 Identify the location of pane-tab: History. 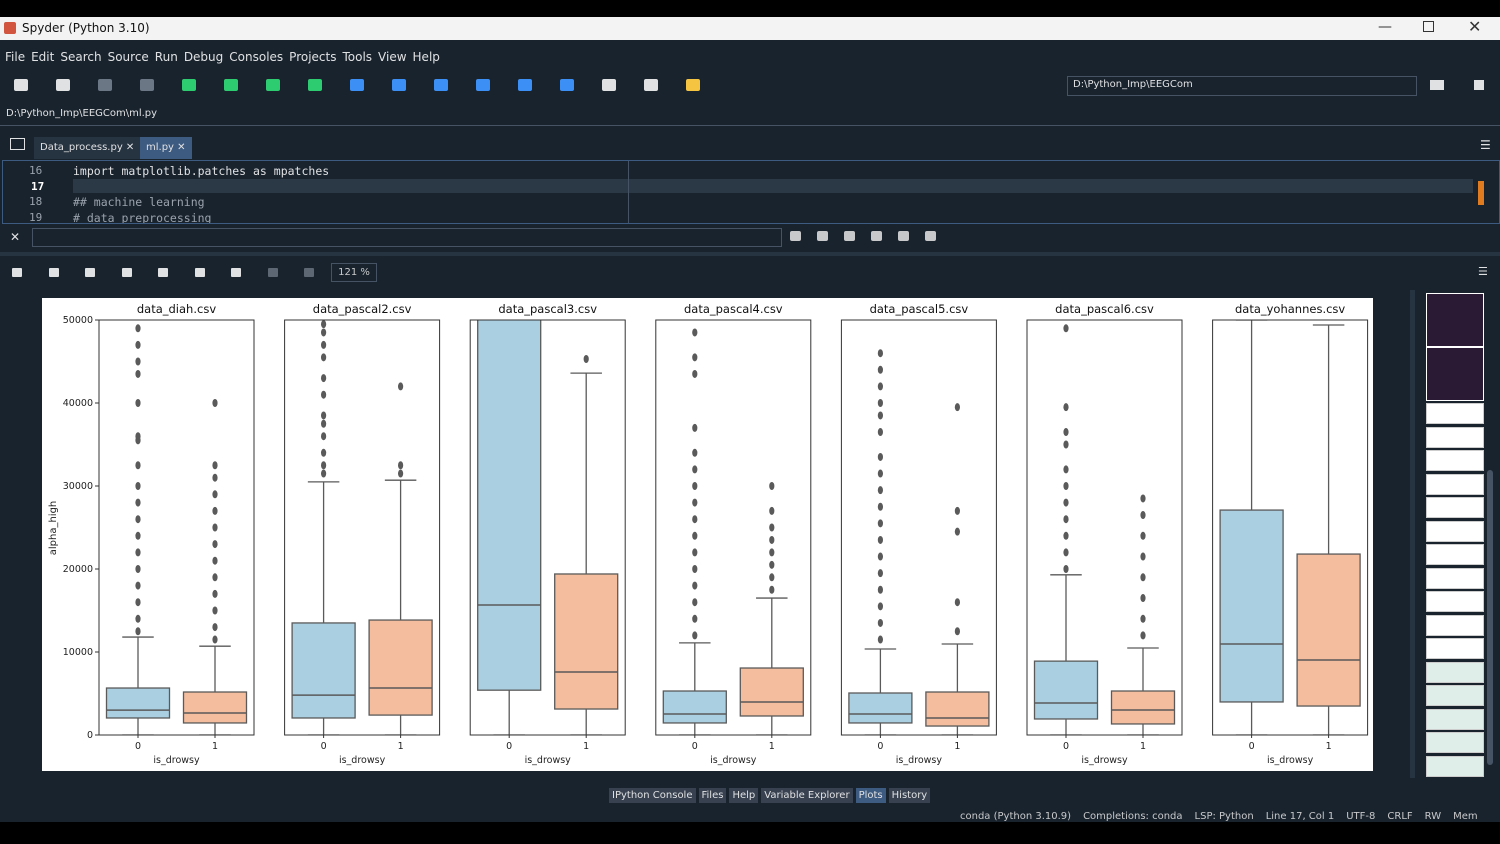
(909, 795).